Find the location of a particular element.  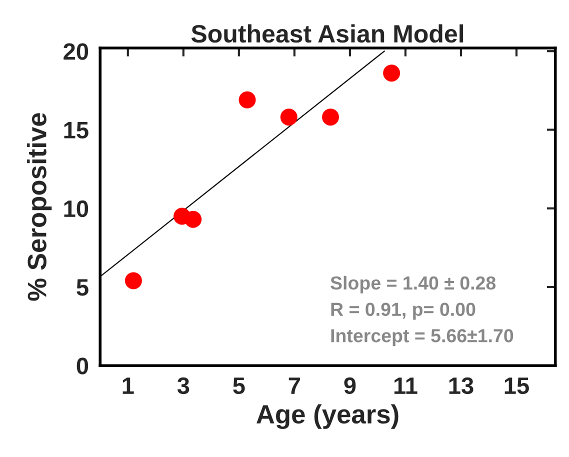

x-tick-label: 1 is located at coordinates (128, 386).